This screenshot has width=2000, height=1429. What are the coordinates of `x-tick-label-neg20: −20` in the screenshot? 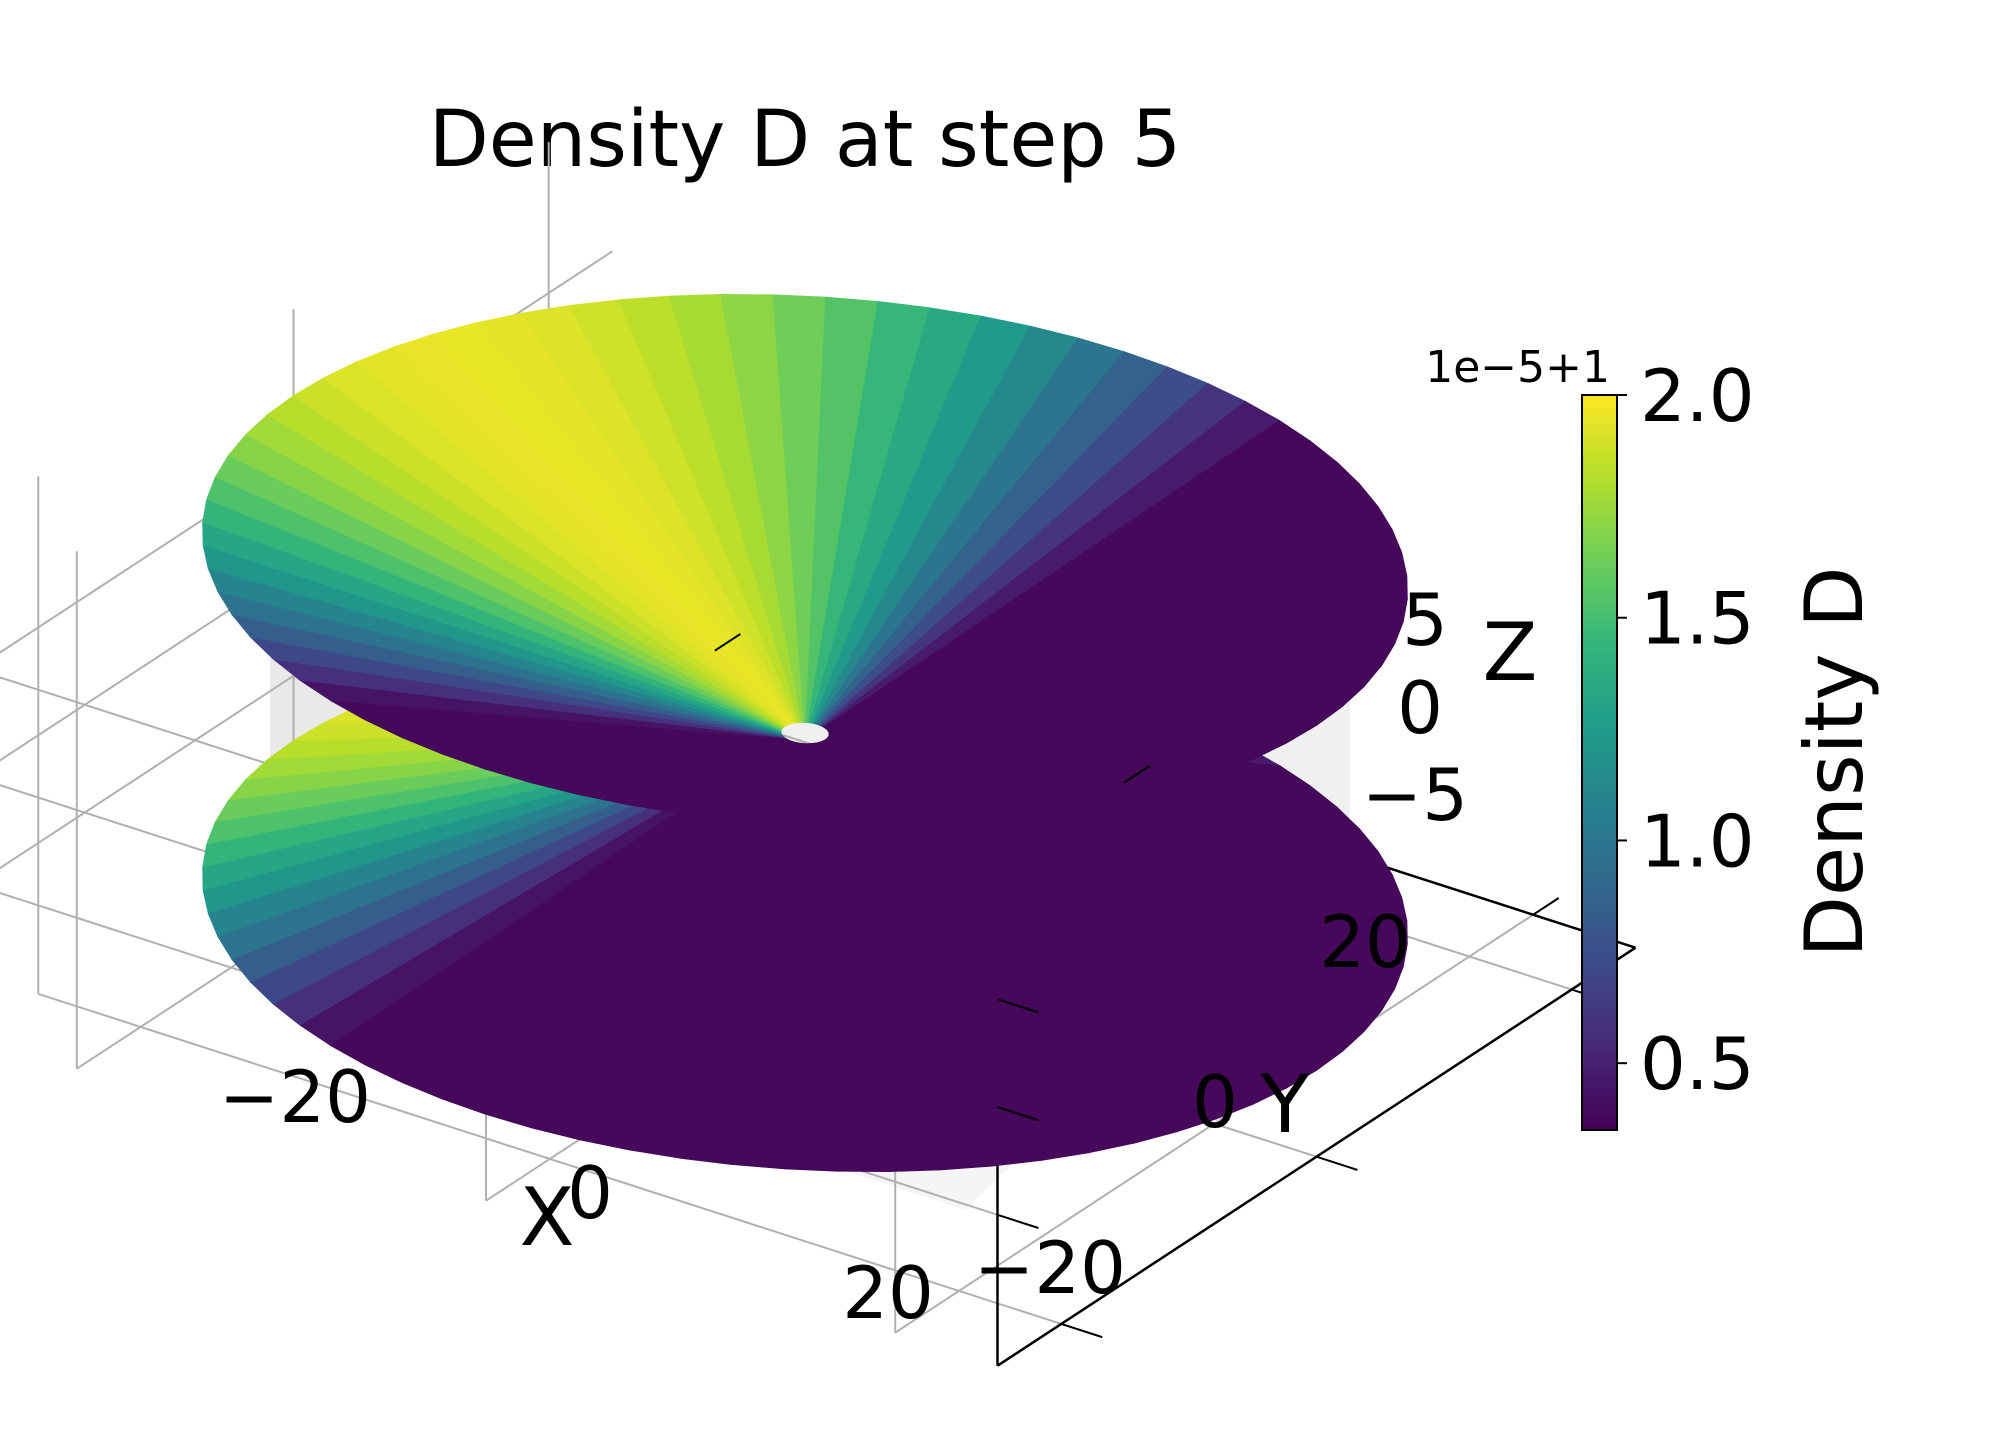 It's located at (295, 1097).